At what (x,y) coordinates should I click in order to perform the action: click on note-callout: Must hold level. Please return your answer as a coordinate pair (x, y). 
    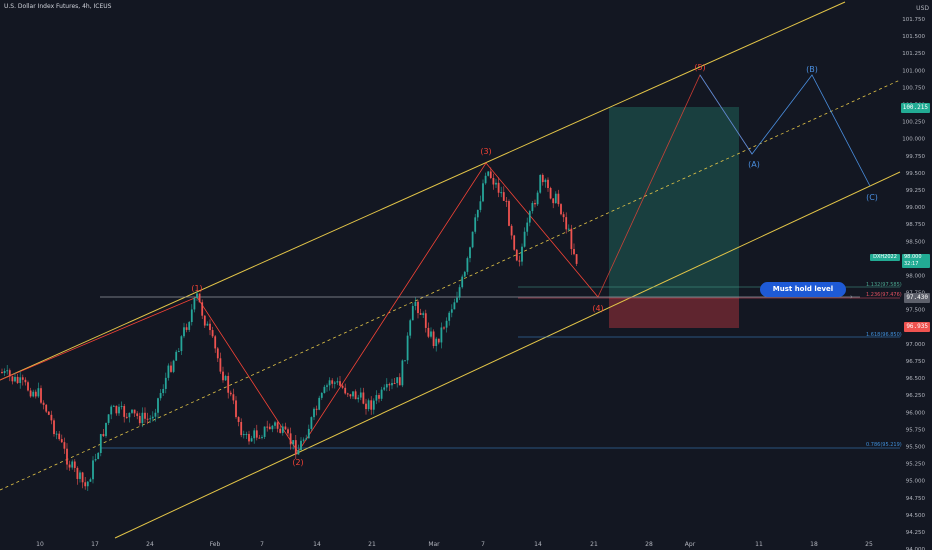
    Looking at the image, I should click on (803, 289).